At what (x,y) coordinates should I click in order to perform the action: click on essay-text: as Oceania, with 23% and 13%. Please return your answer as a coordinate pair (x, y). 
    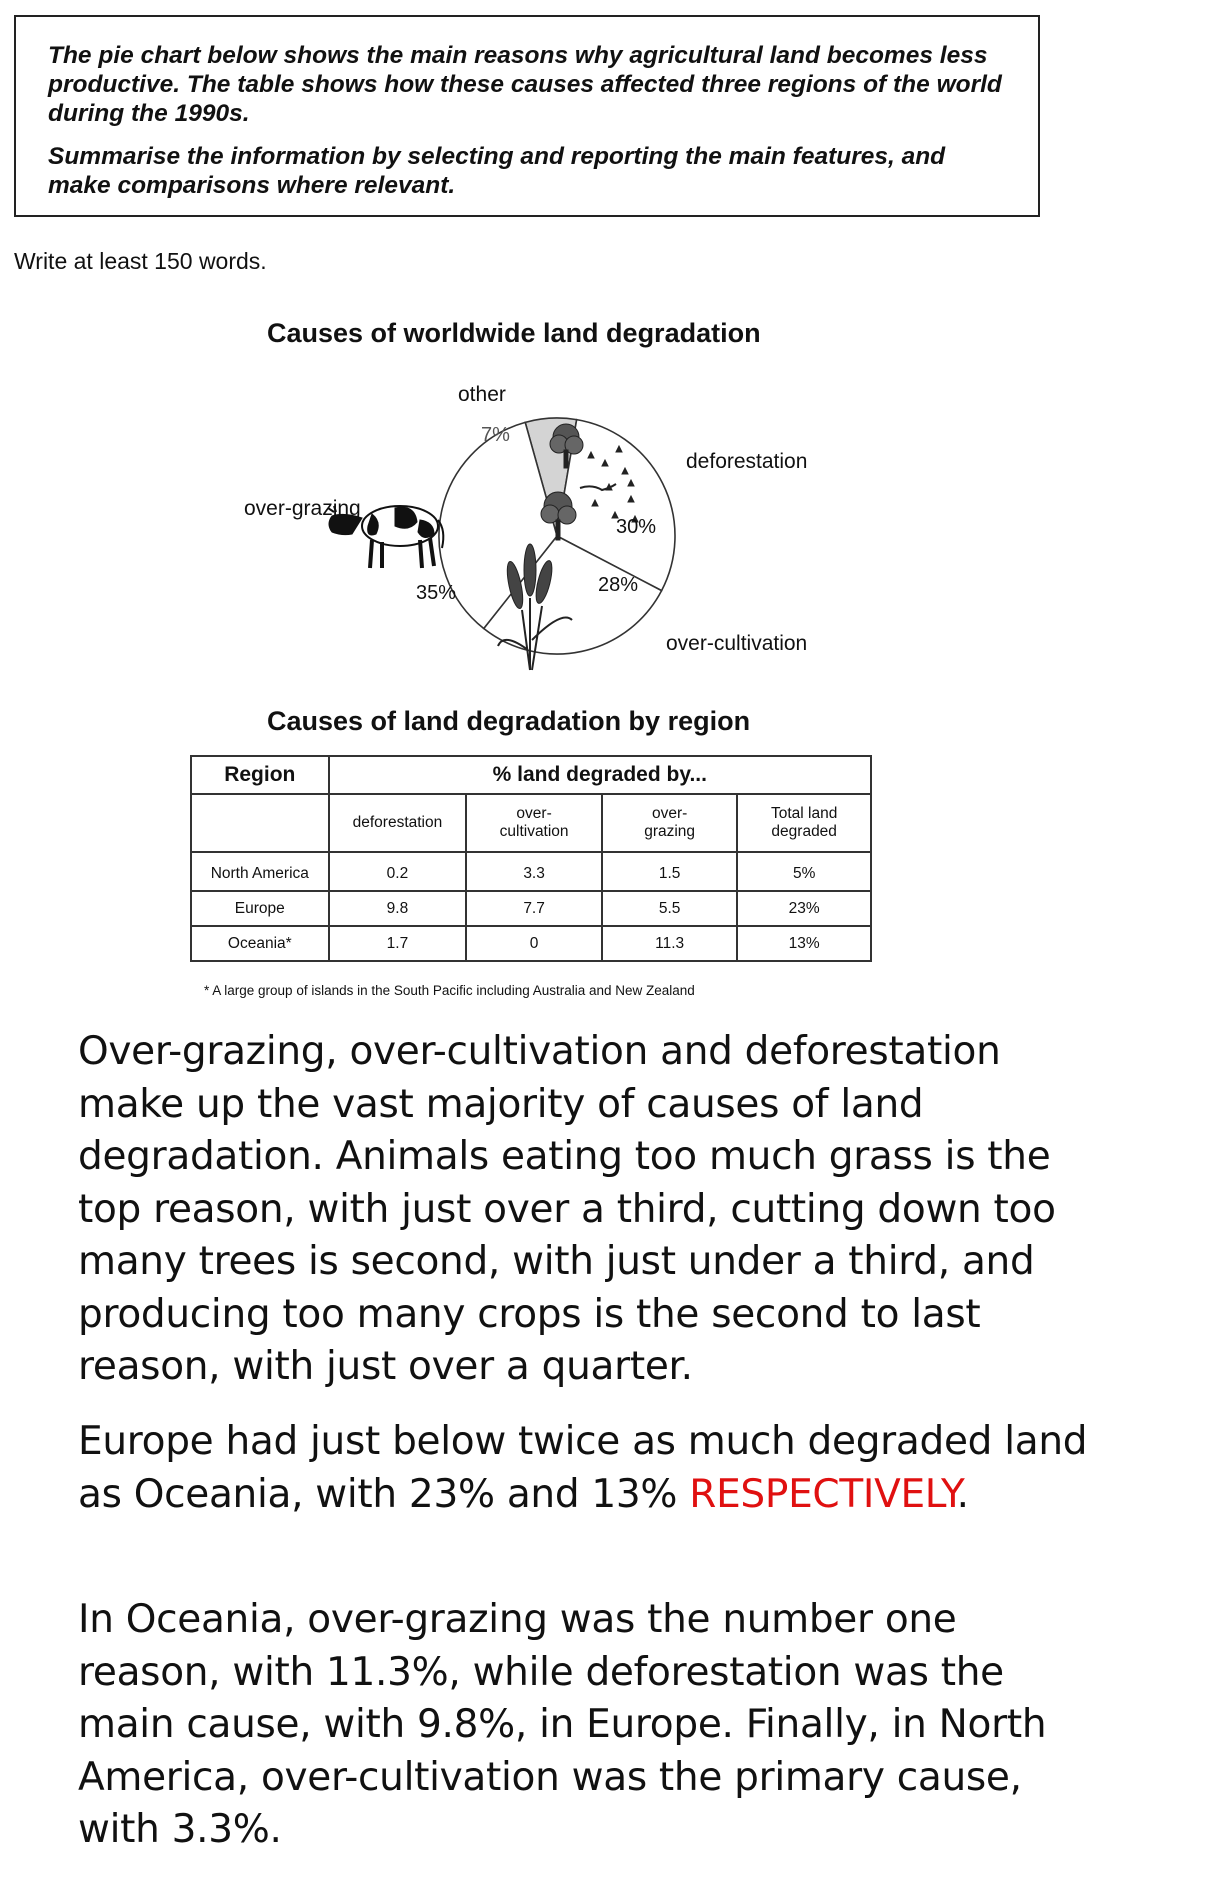
    Looking at the image, I should click on (384, 1494).